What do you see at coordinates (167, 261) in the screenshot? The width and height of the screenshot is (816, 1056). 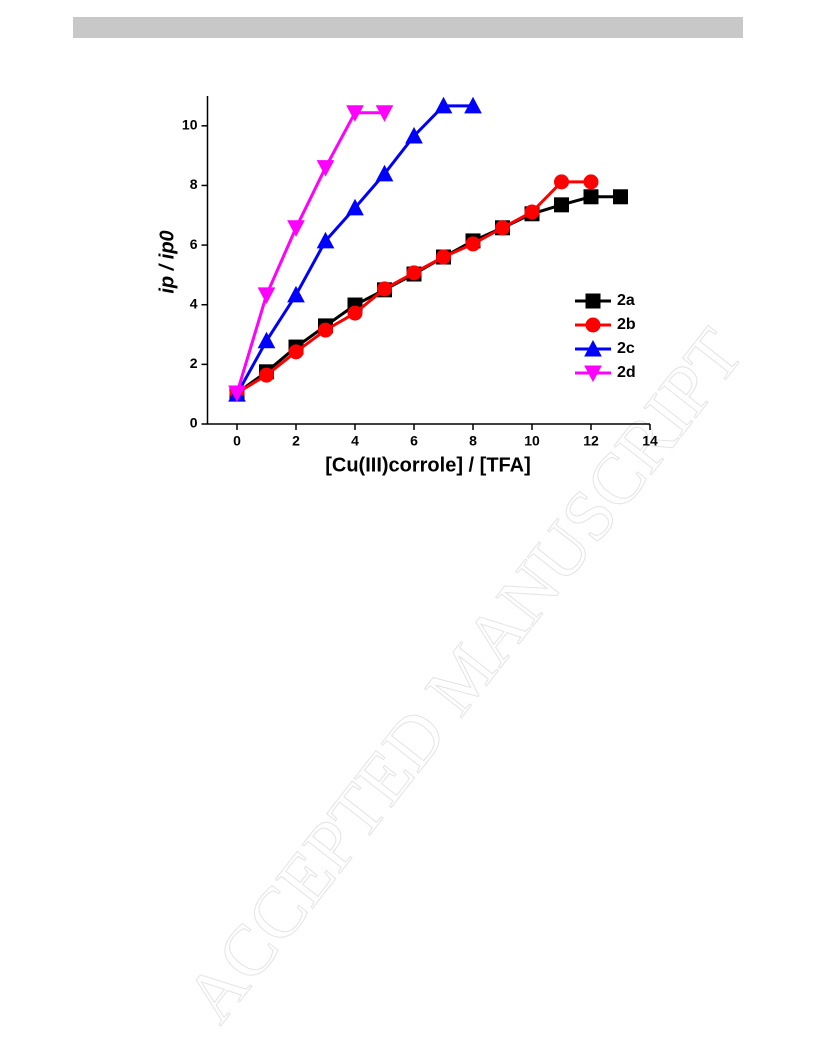 I see `y-axis-label: ip / ip0` at bounding box center [167, 261].